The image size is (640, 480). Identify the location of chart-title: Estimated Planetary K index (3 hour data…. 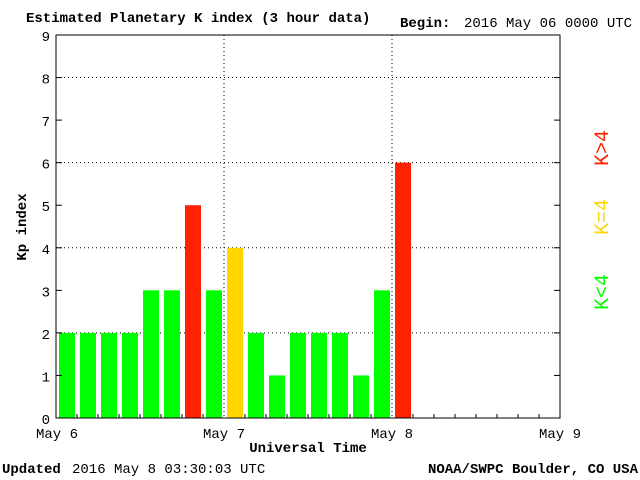
(198, 19).